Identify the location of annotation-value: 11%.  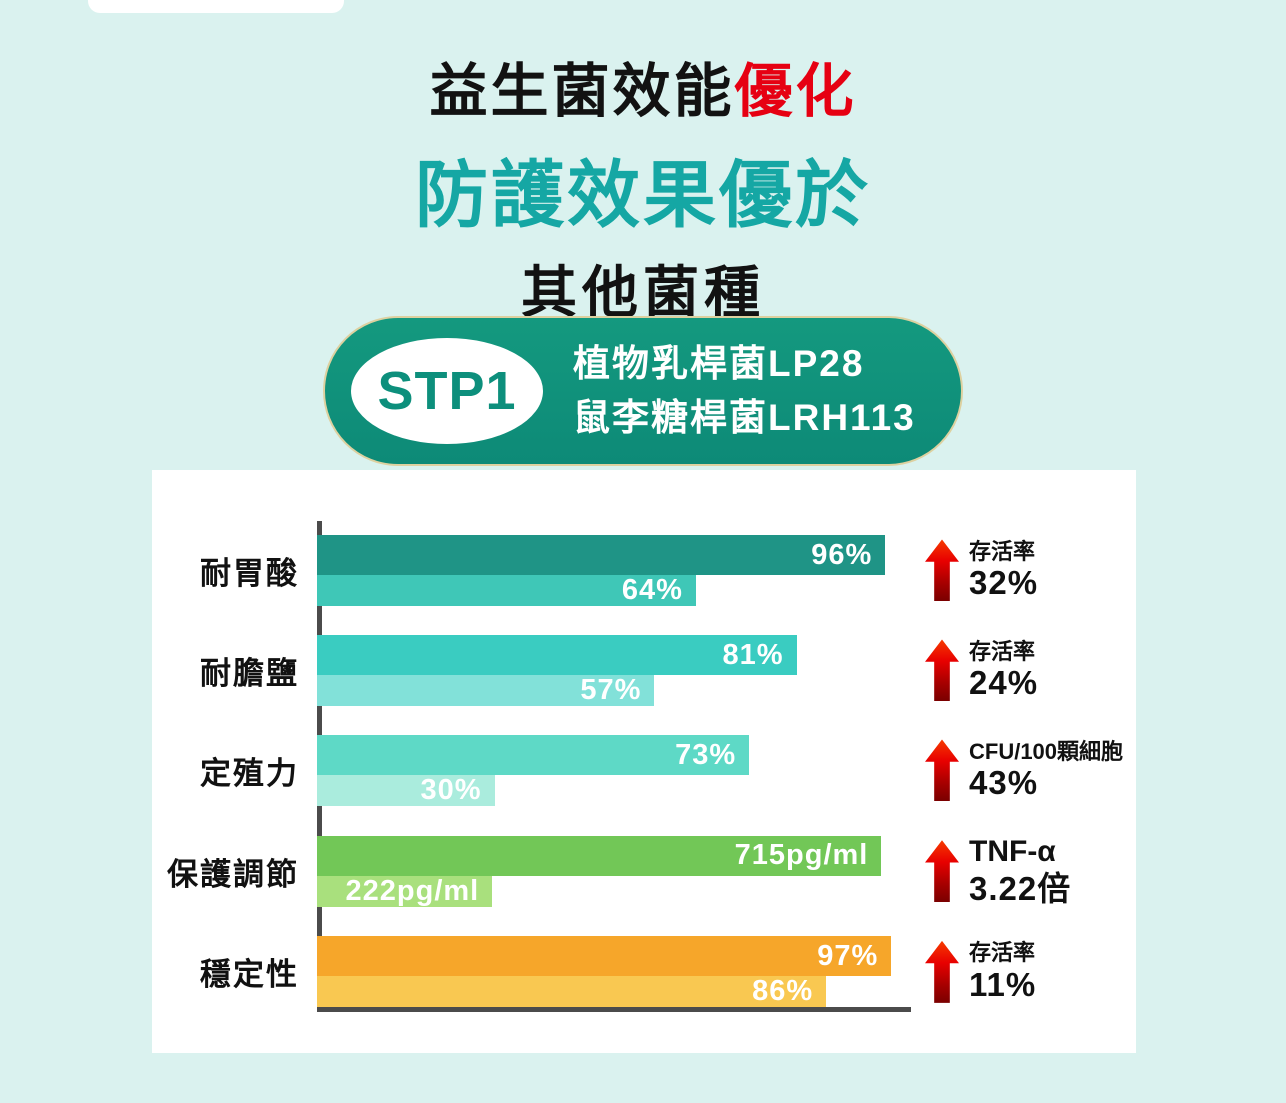
(1003, 984).